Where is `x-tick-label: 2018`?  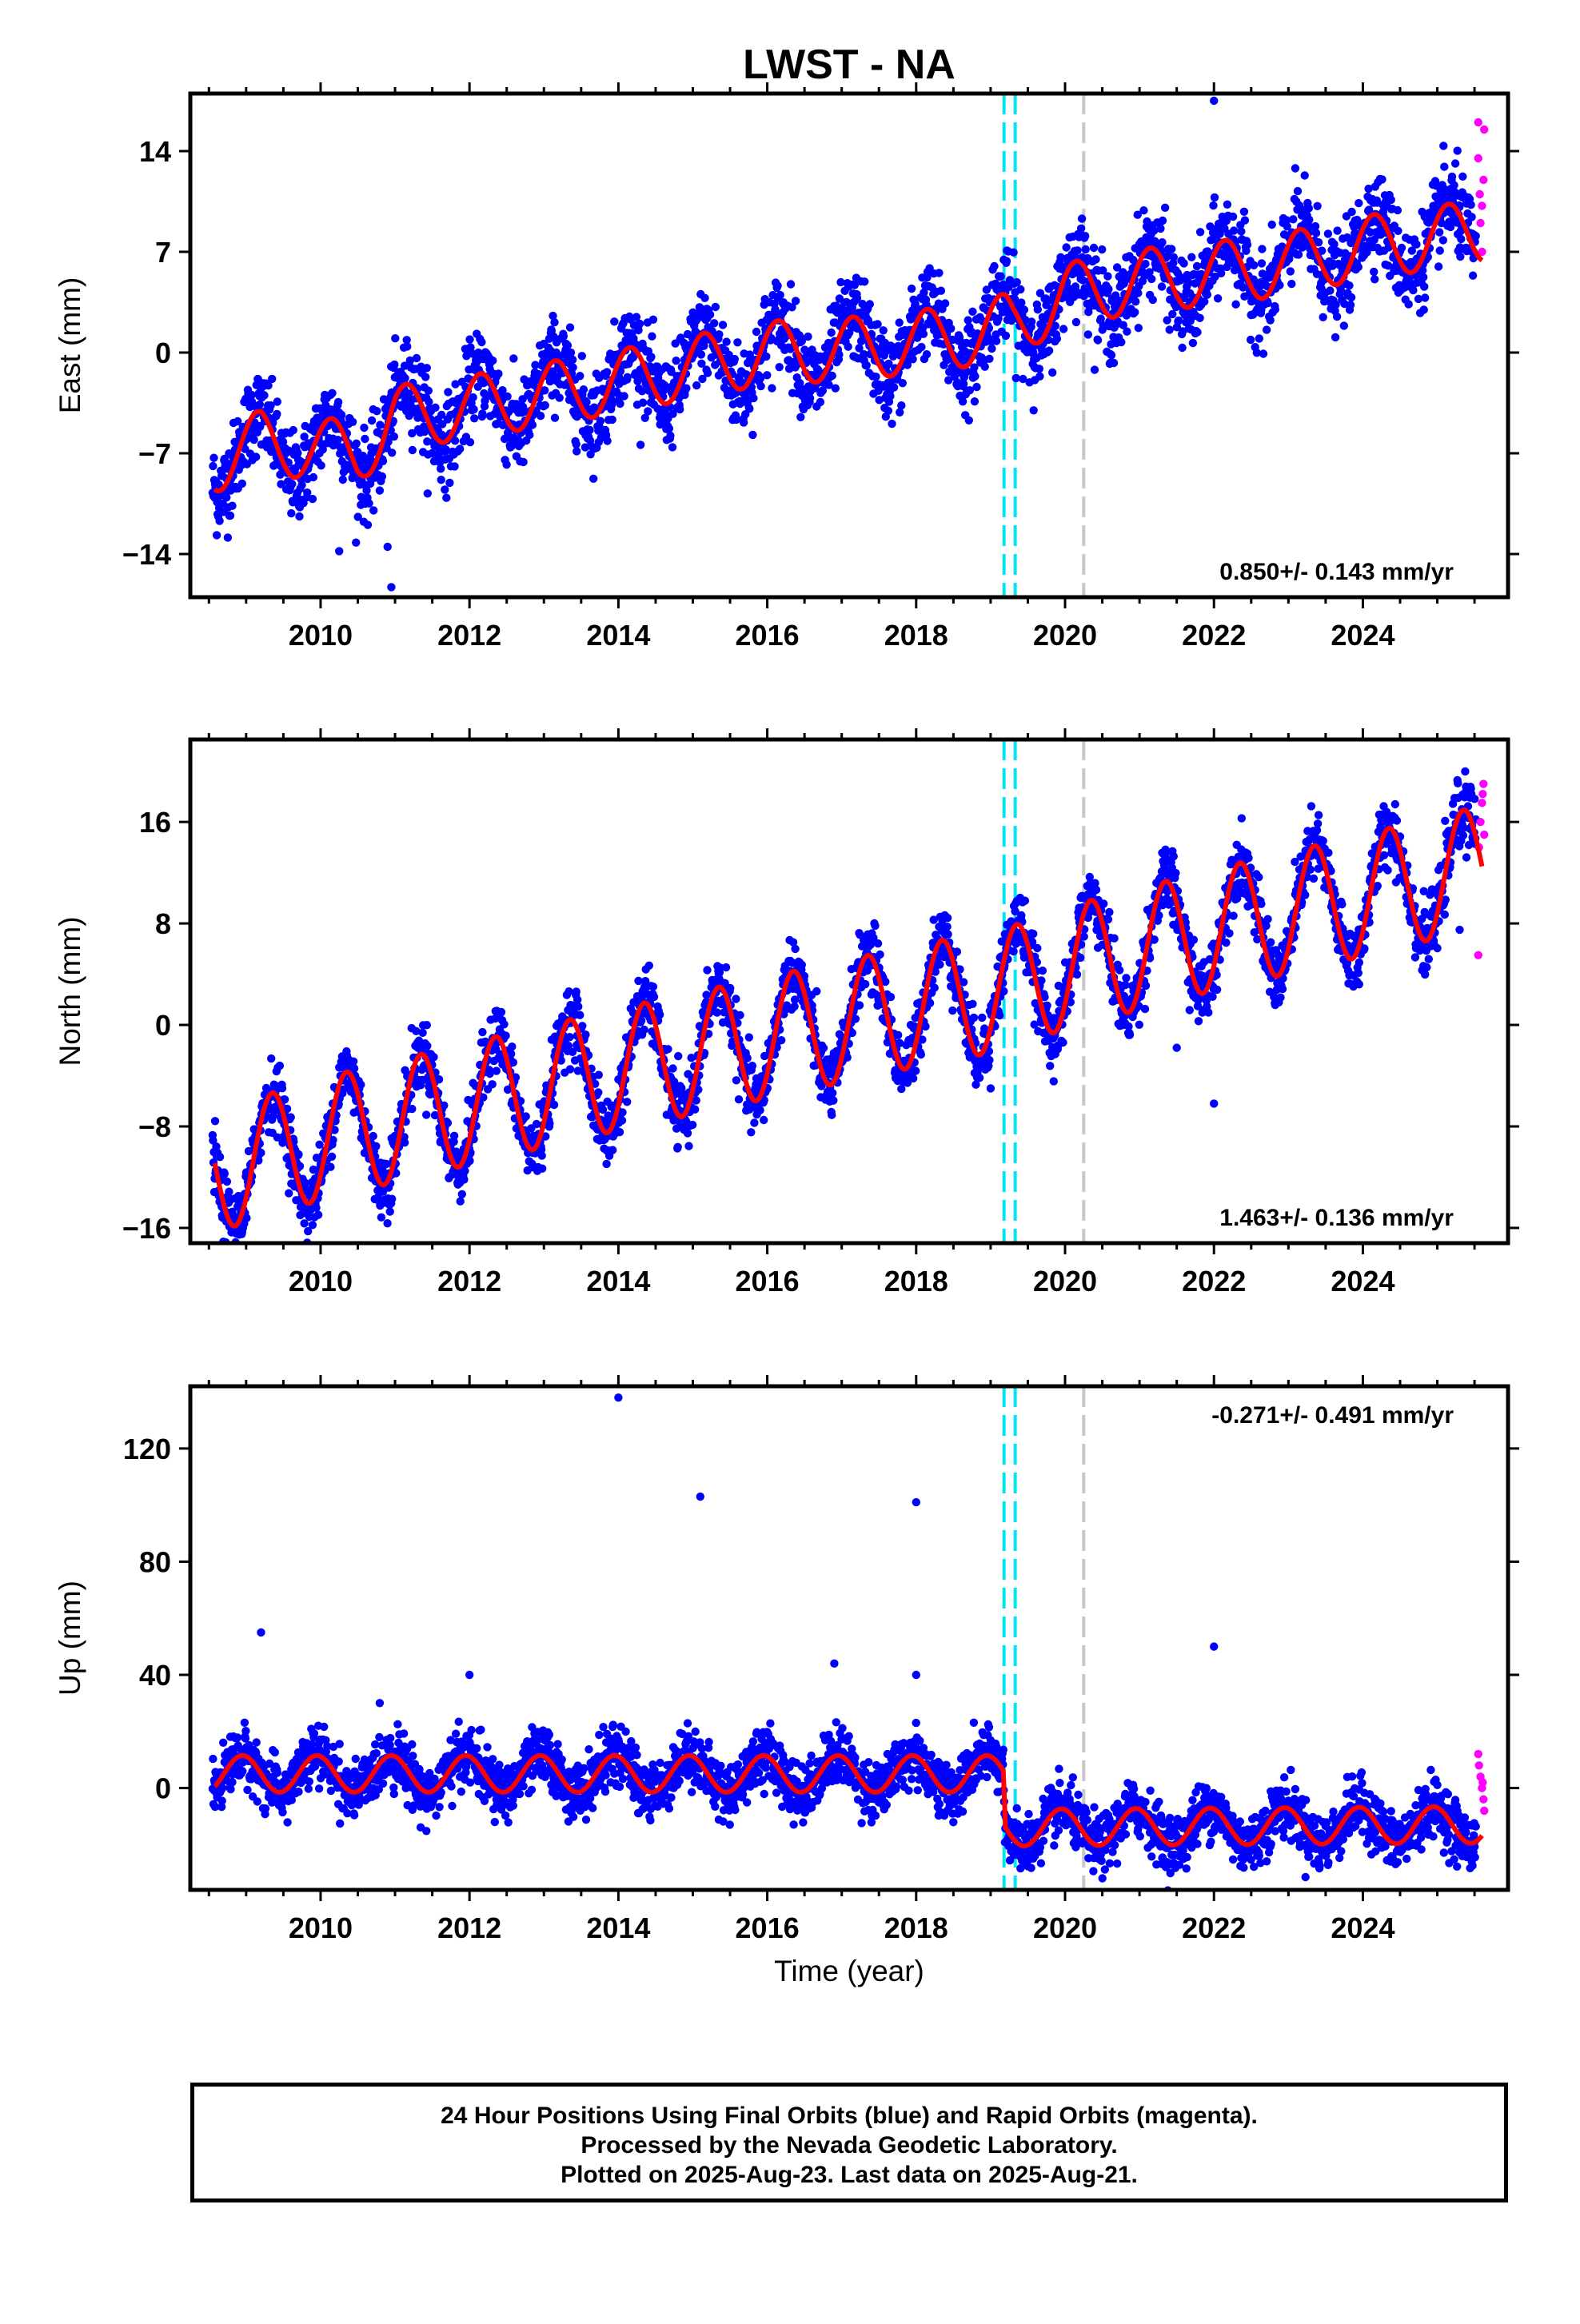
x-tick-label: 2018 is located at coordinates (916, 635).